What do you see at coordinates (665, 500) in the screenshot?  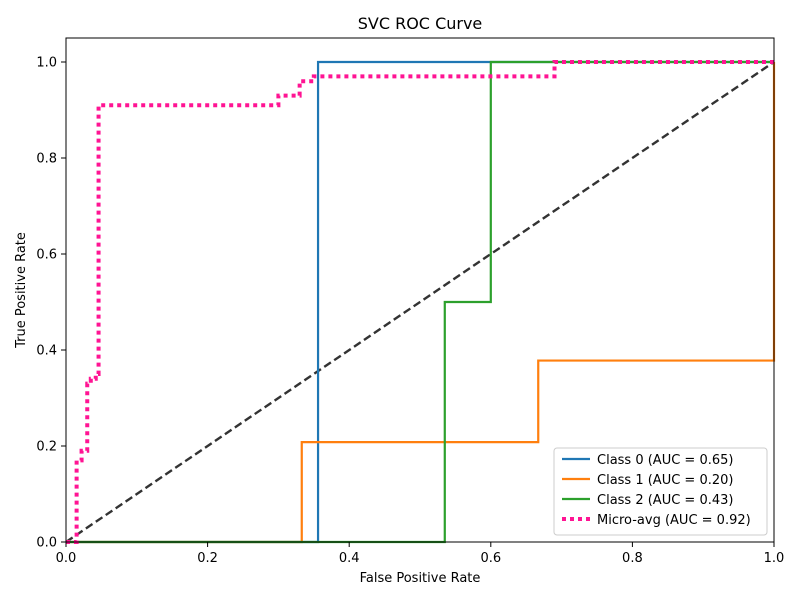 I see `legend-label: Class 2 (AUC = 0.43)` at bounding box center [665, 500].